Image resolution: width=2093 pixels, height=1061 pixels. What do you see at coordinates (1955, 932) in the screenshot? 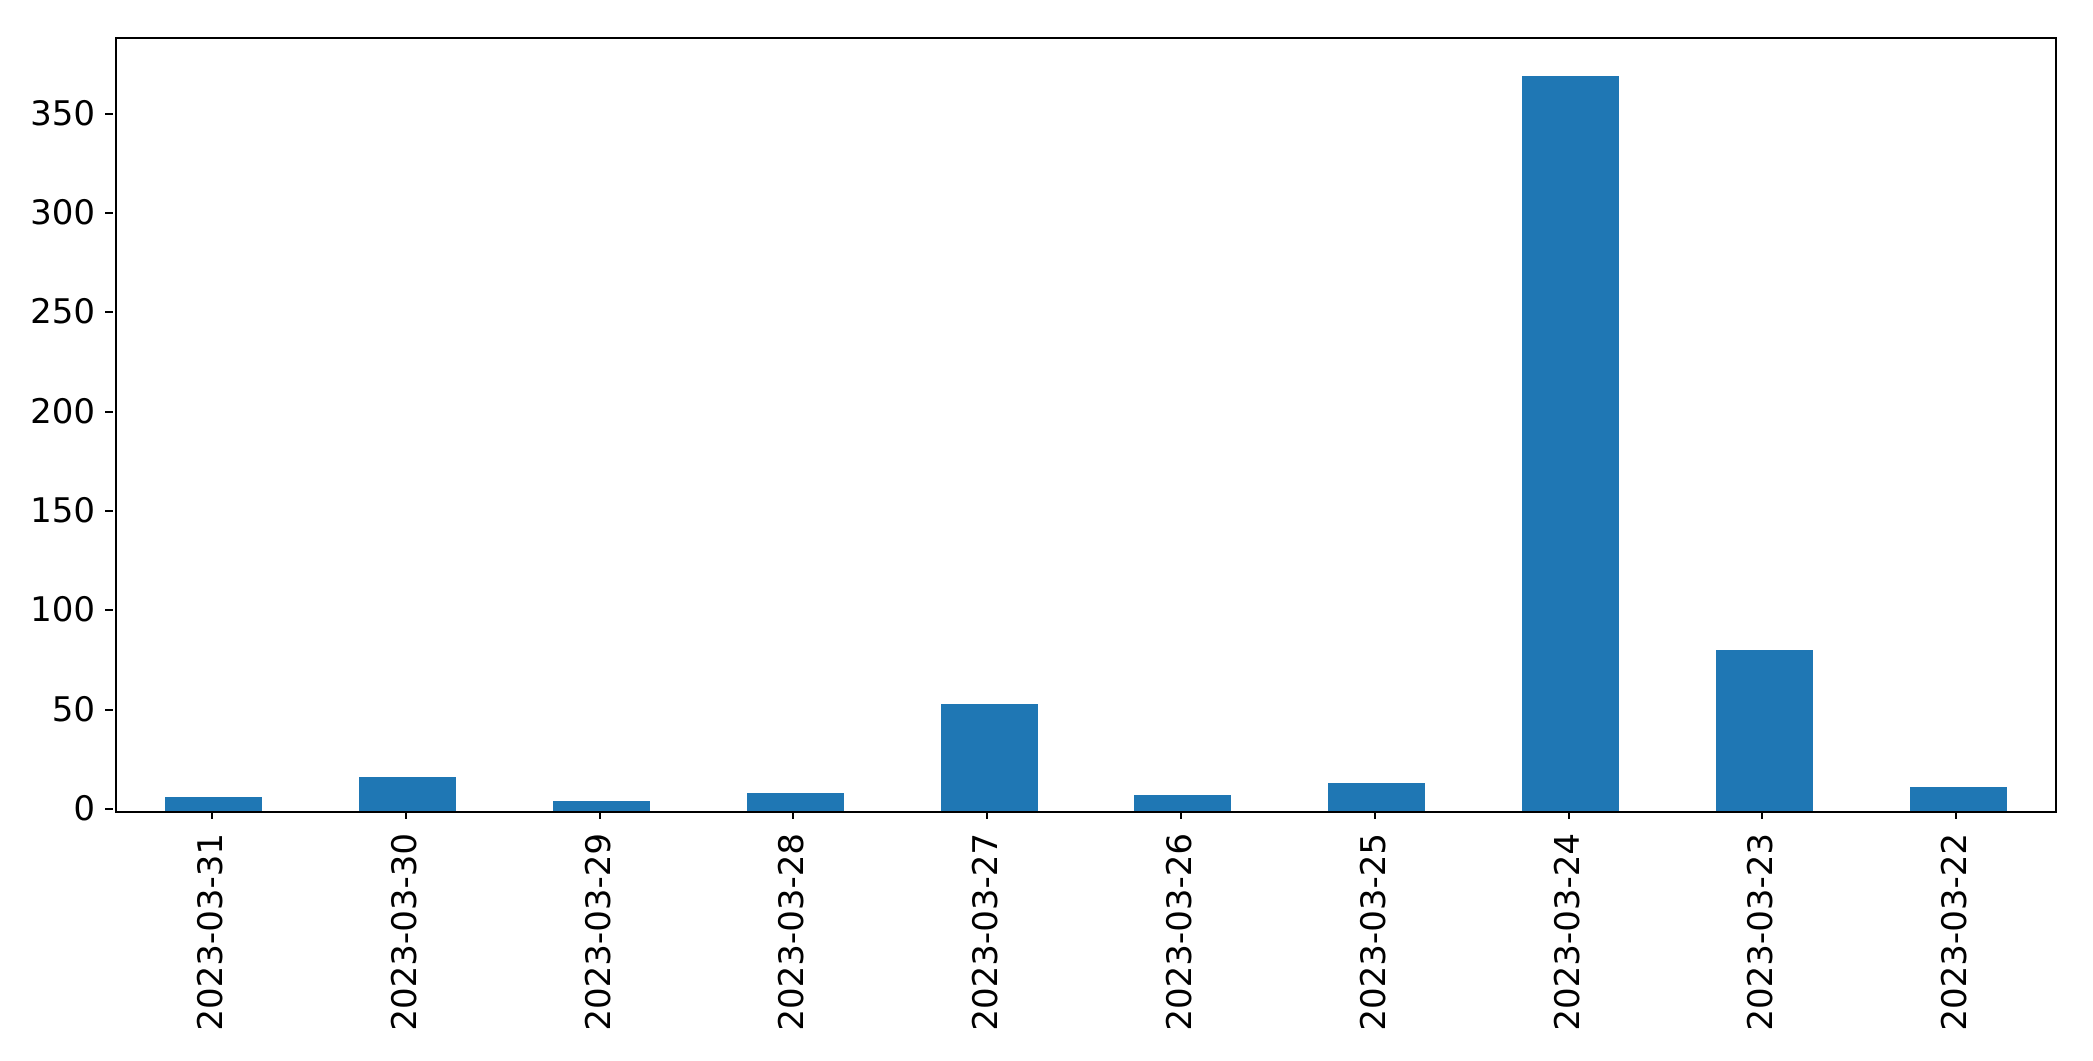
I see `x-tick-label: 2023-03-22` at bounding box center [1955, 932].